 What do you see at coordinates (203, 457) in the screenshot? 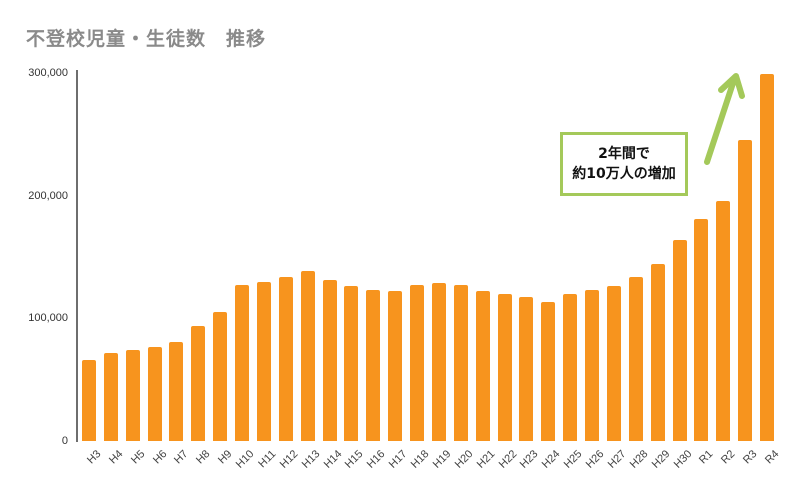
I see `x-tick-label: H8` at bounding box center [203, 457].